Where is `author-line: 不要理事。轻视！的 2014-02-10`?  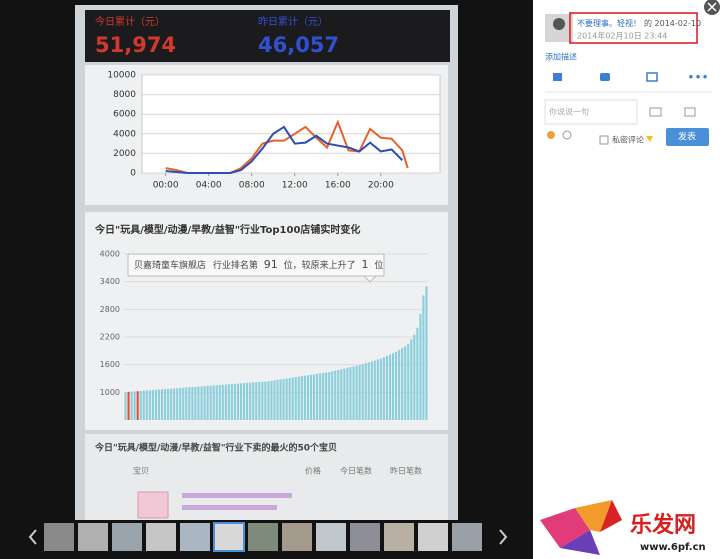 author-line: 不要理事。轻视！的 2014-02-10 is located at coordinates (639, 23).